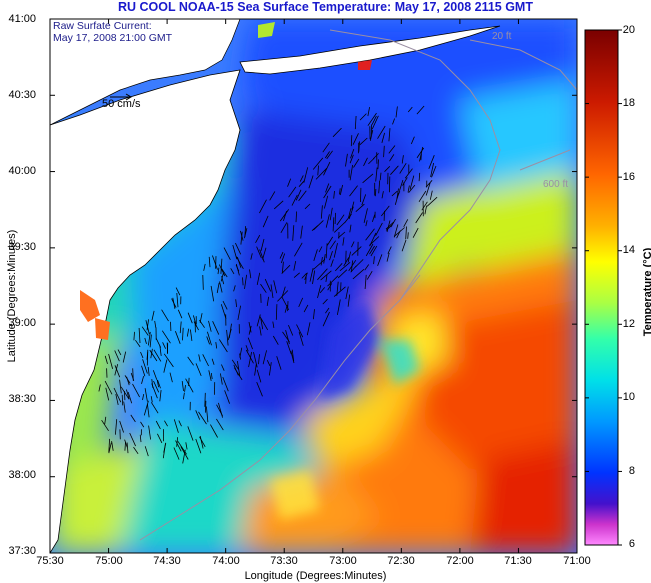  Describe the element at coordinates (12, 296) in the screenshot. I see `y-axis-label: Latitude (Degrees:Minutes)` at that location.